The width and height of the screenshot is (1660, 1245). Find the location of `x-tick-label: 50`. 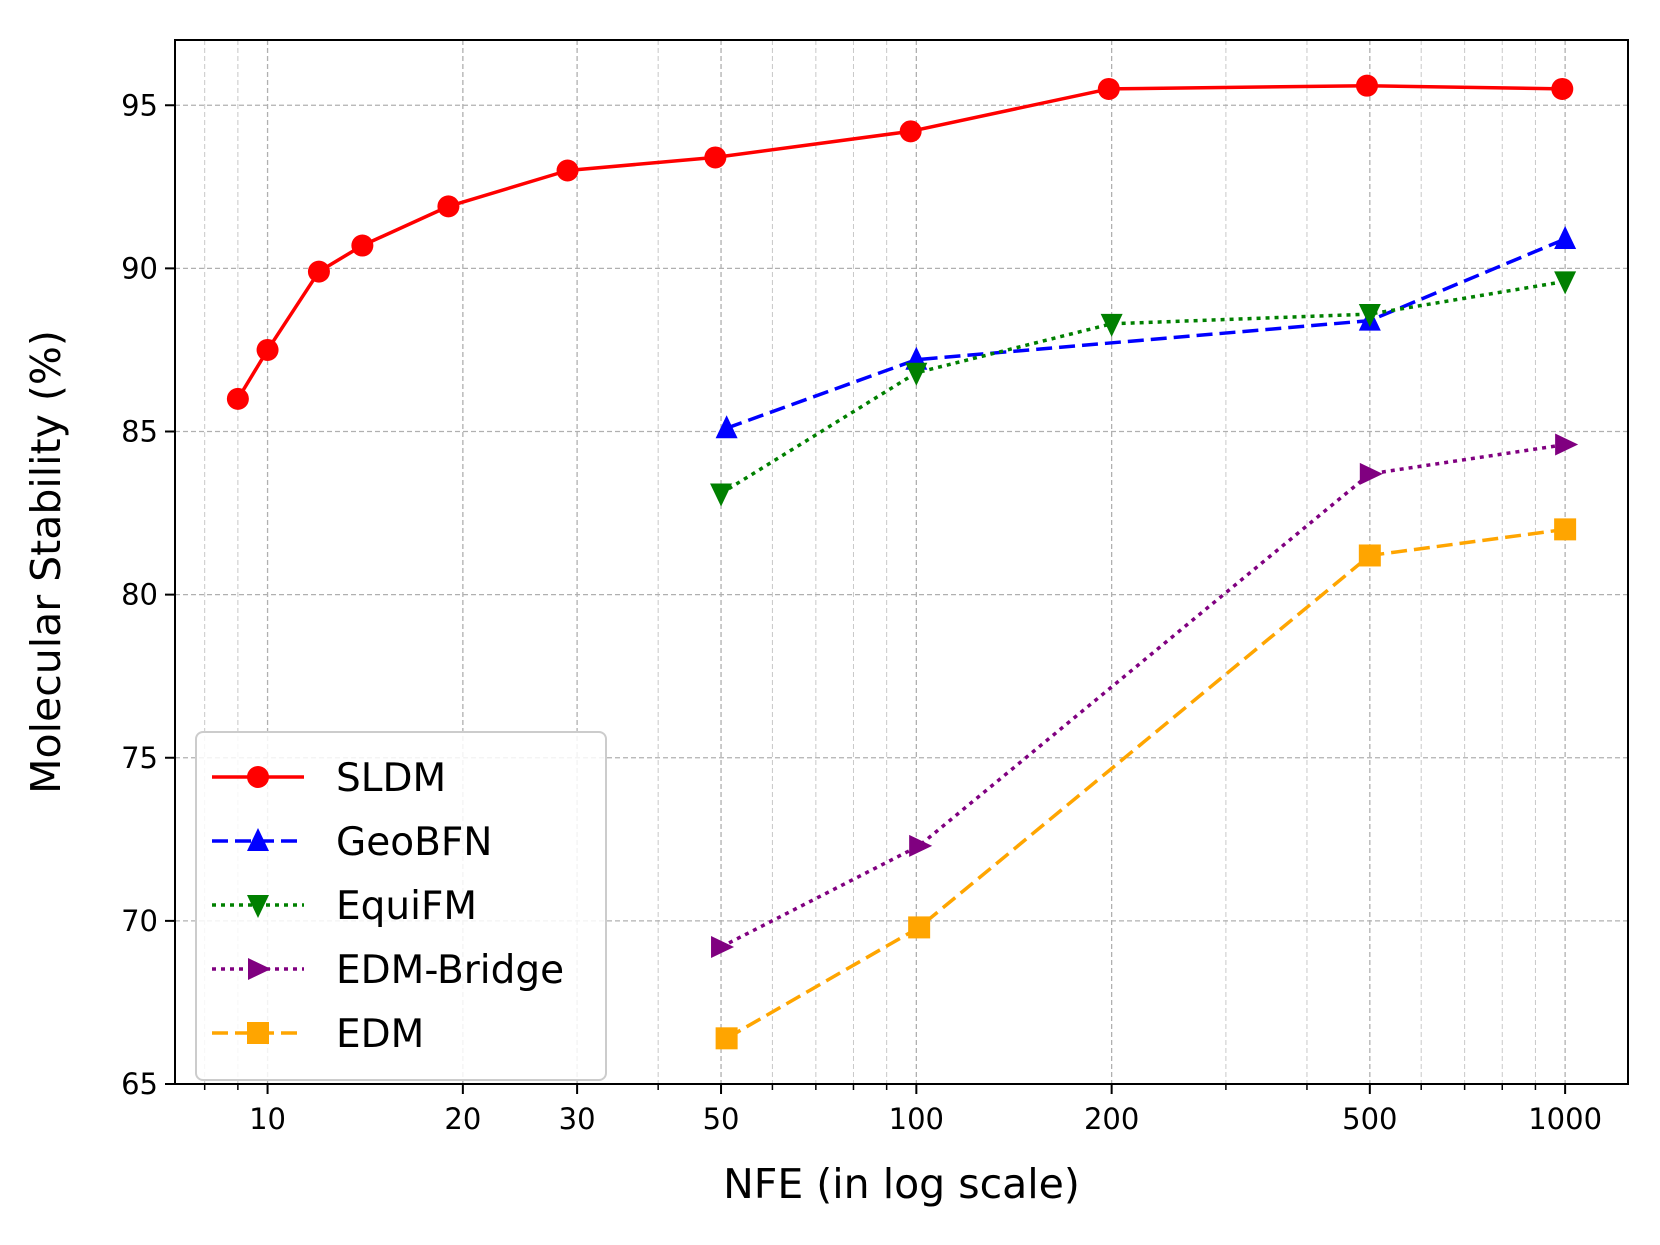

x-tick-label: 50 is located at coordinates (721, 1119).